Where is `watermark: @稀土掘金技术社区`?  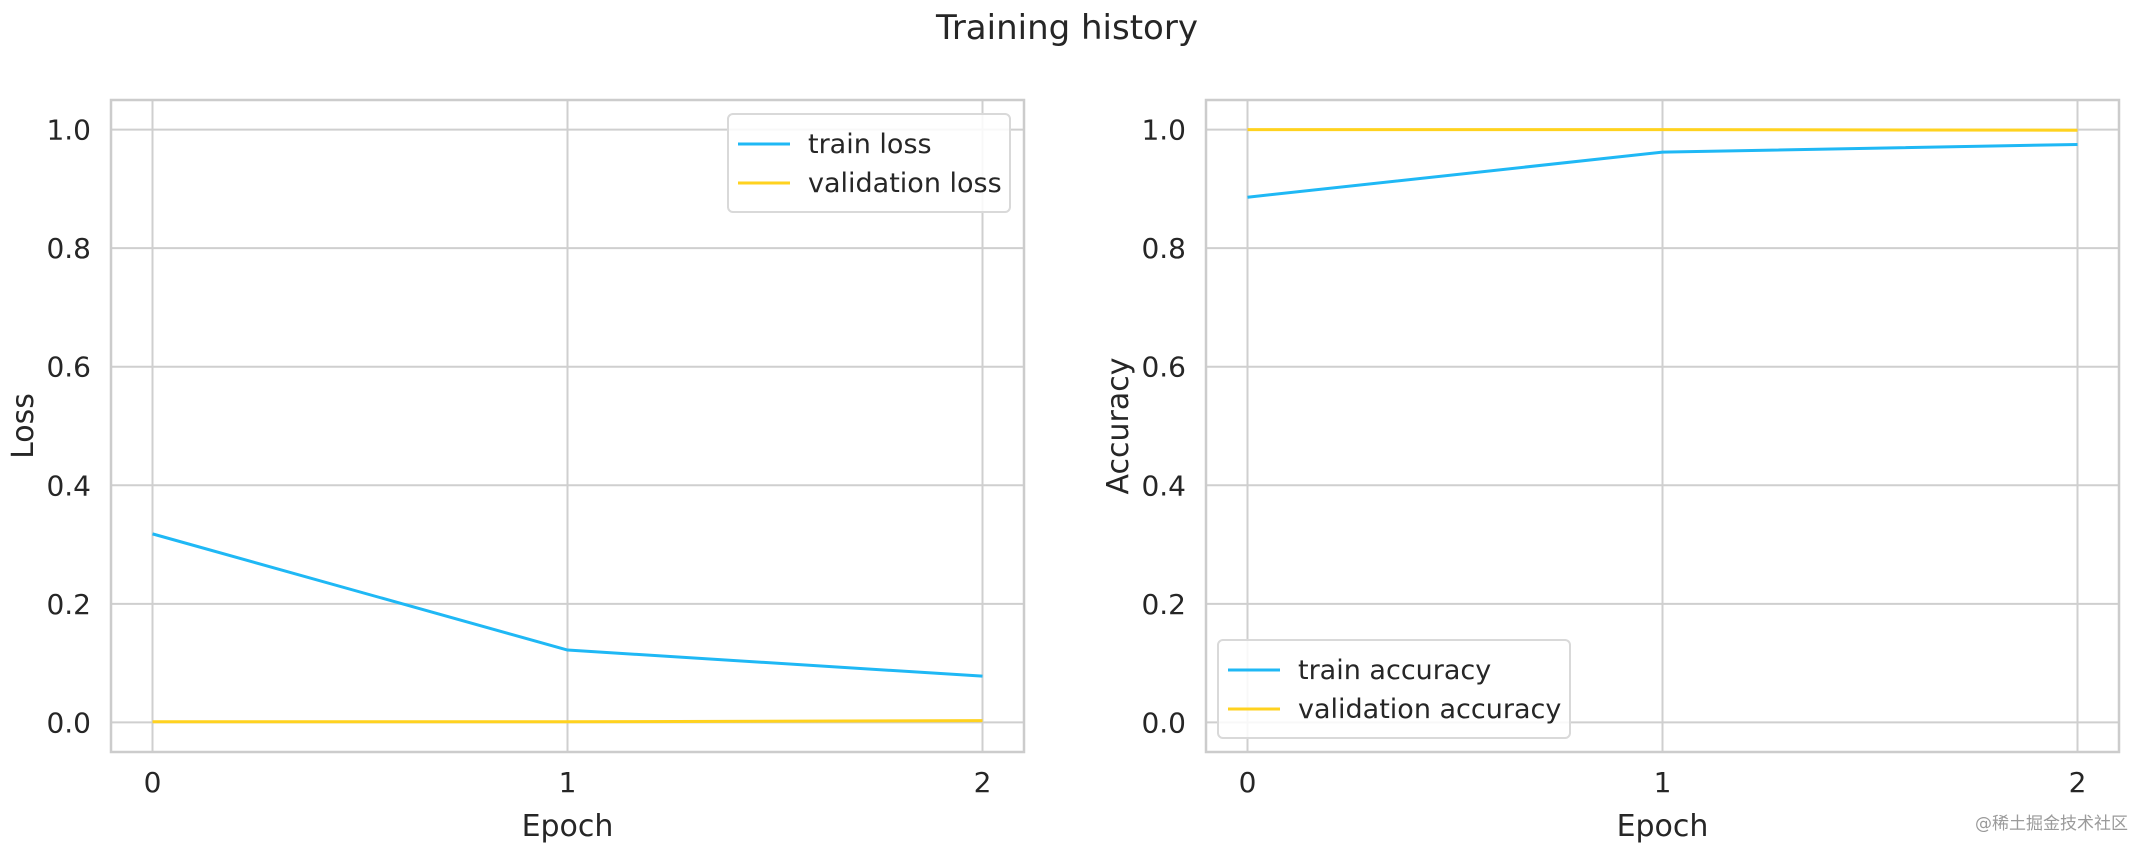
watermark: @稀土掘金技术社区 is located at coordinates (2051, 824).